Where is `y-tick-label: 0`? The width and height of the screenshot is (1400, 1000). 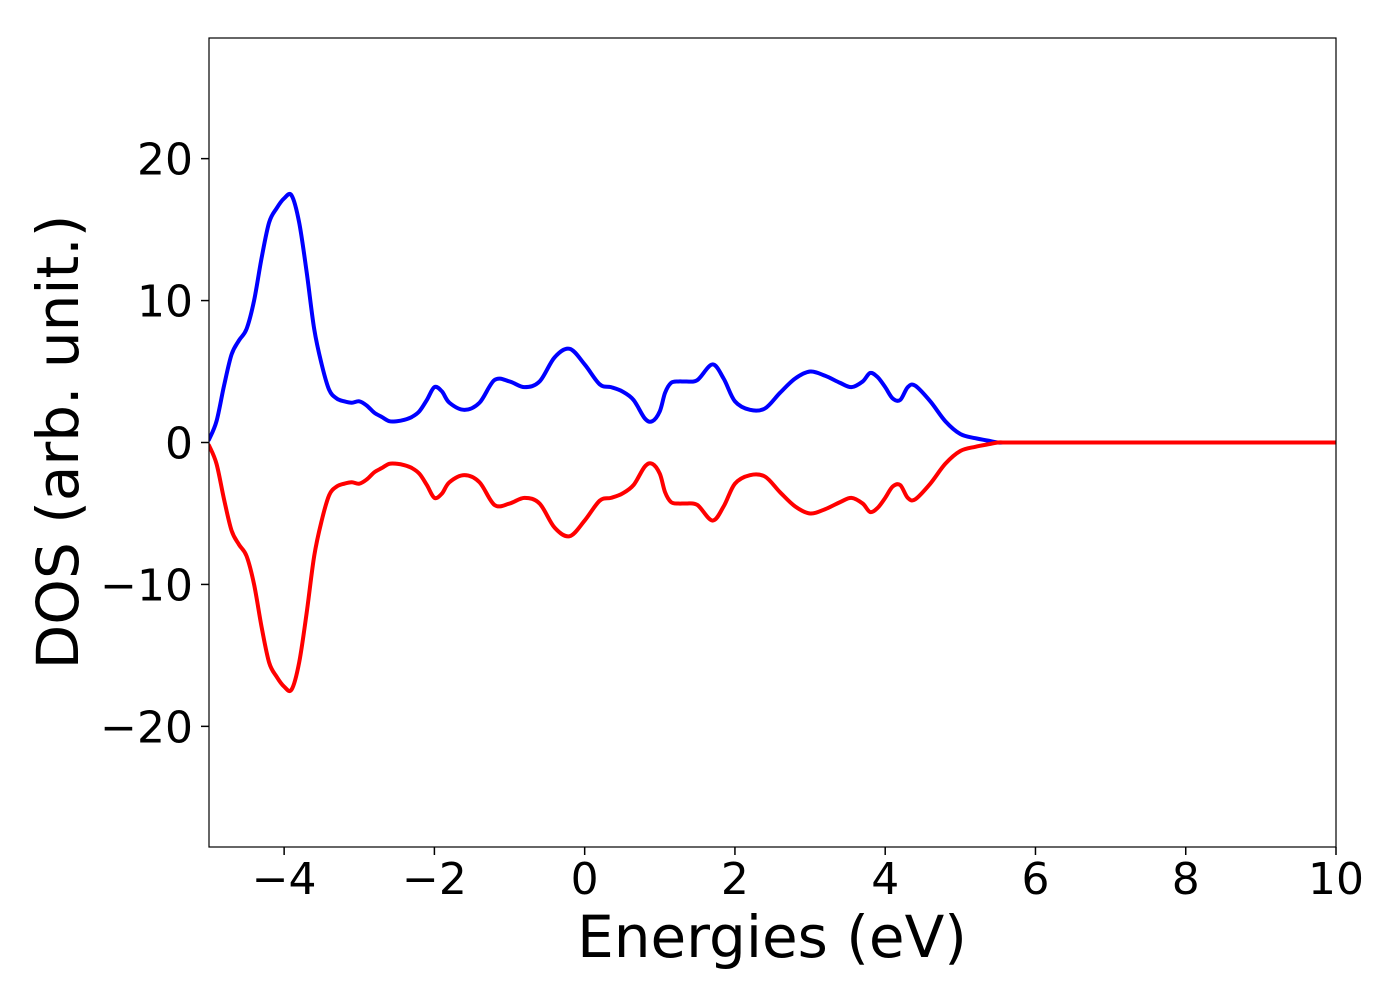 y-tick-label: 0 is located at coordinates (179, 444).